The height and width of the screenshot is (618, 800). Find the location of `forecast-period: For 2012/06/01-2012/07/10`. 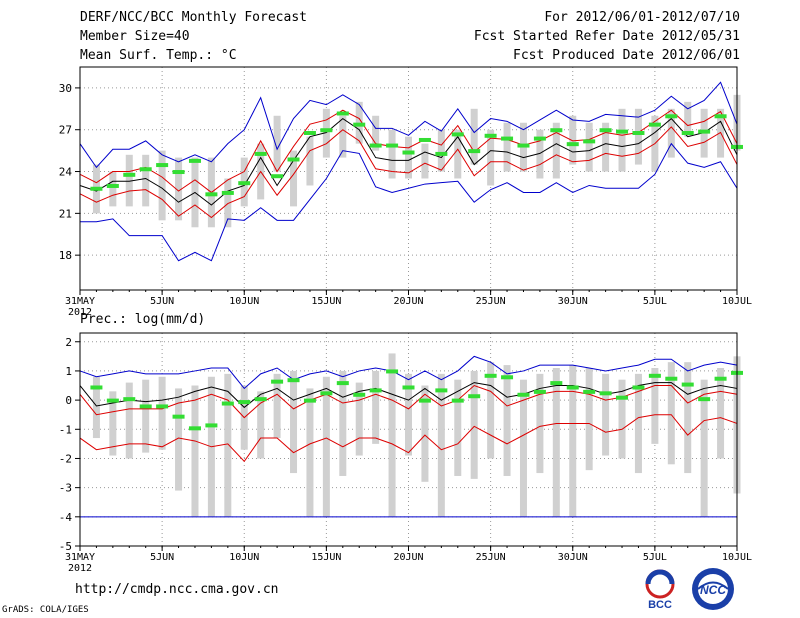

forecast-period: For 2012/06/01-2012/07/10 is located at coordinates (642, 17).